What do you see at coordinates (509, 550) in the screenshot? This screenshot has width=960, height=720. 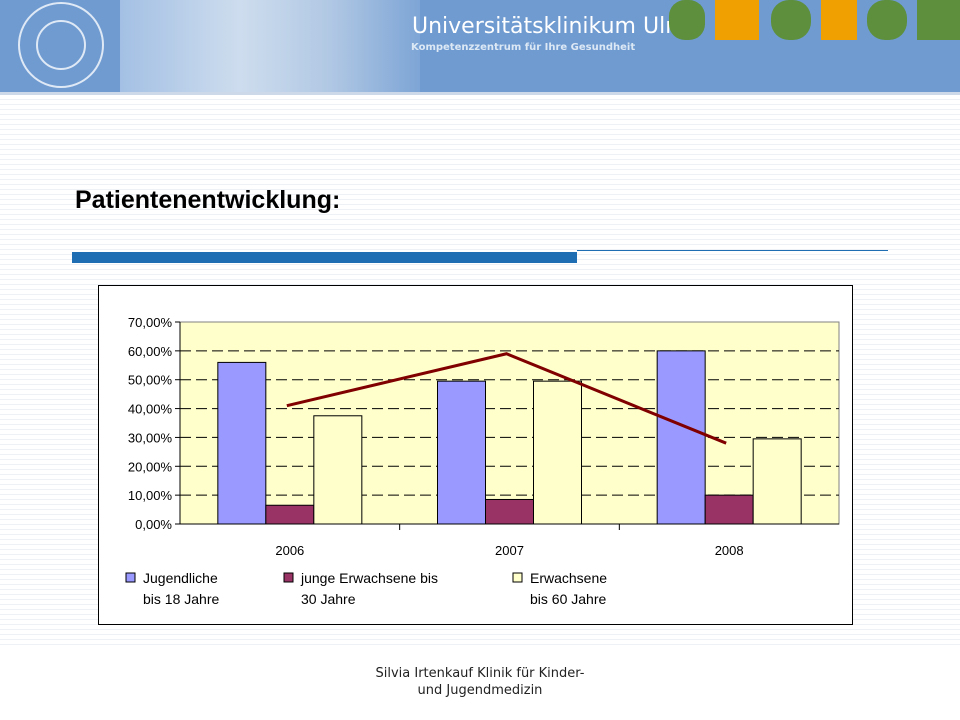 I see `x-tick-label: 2007` at bounding box center [509, 550].